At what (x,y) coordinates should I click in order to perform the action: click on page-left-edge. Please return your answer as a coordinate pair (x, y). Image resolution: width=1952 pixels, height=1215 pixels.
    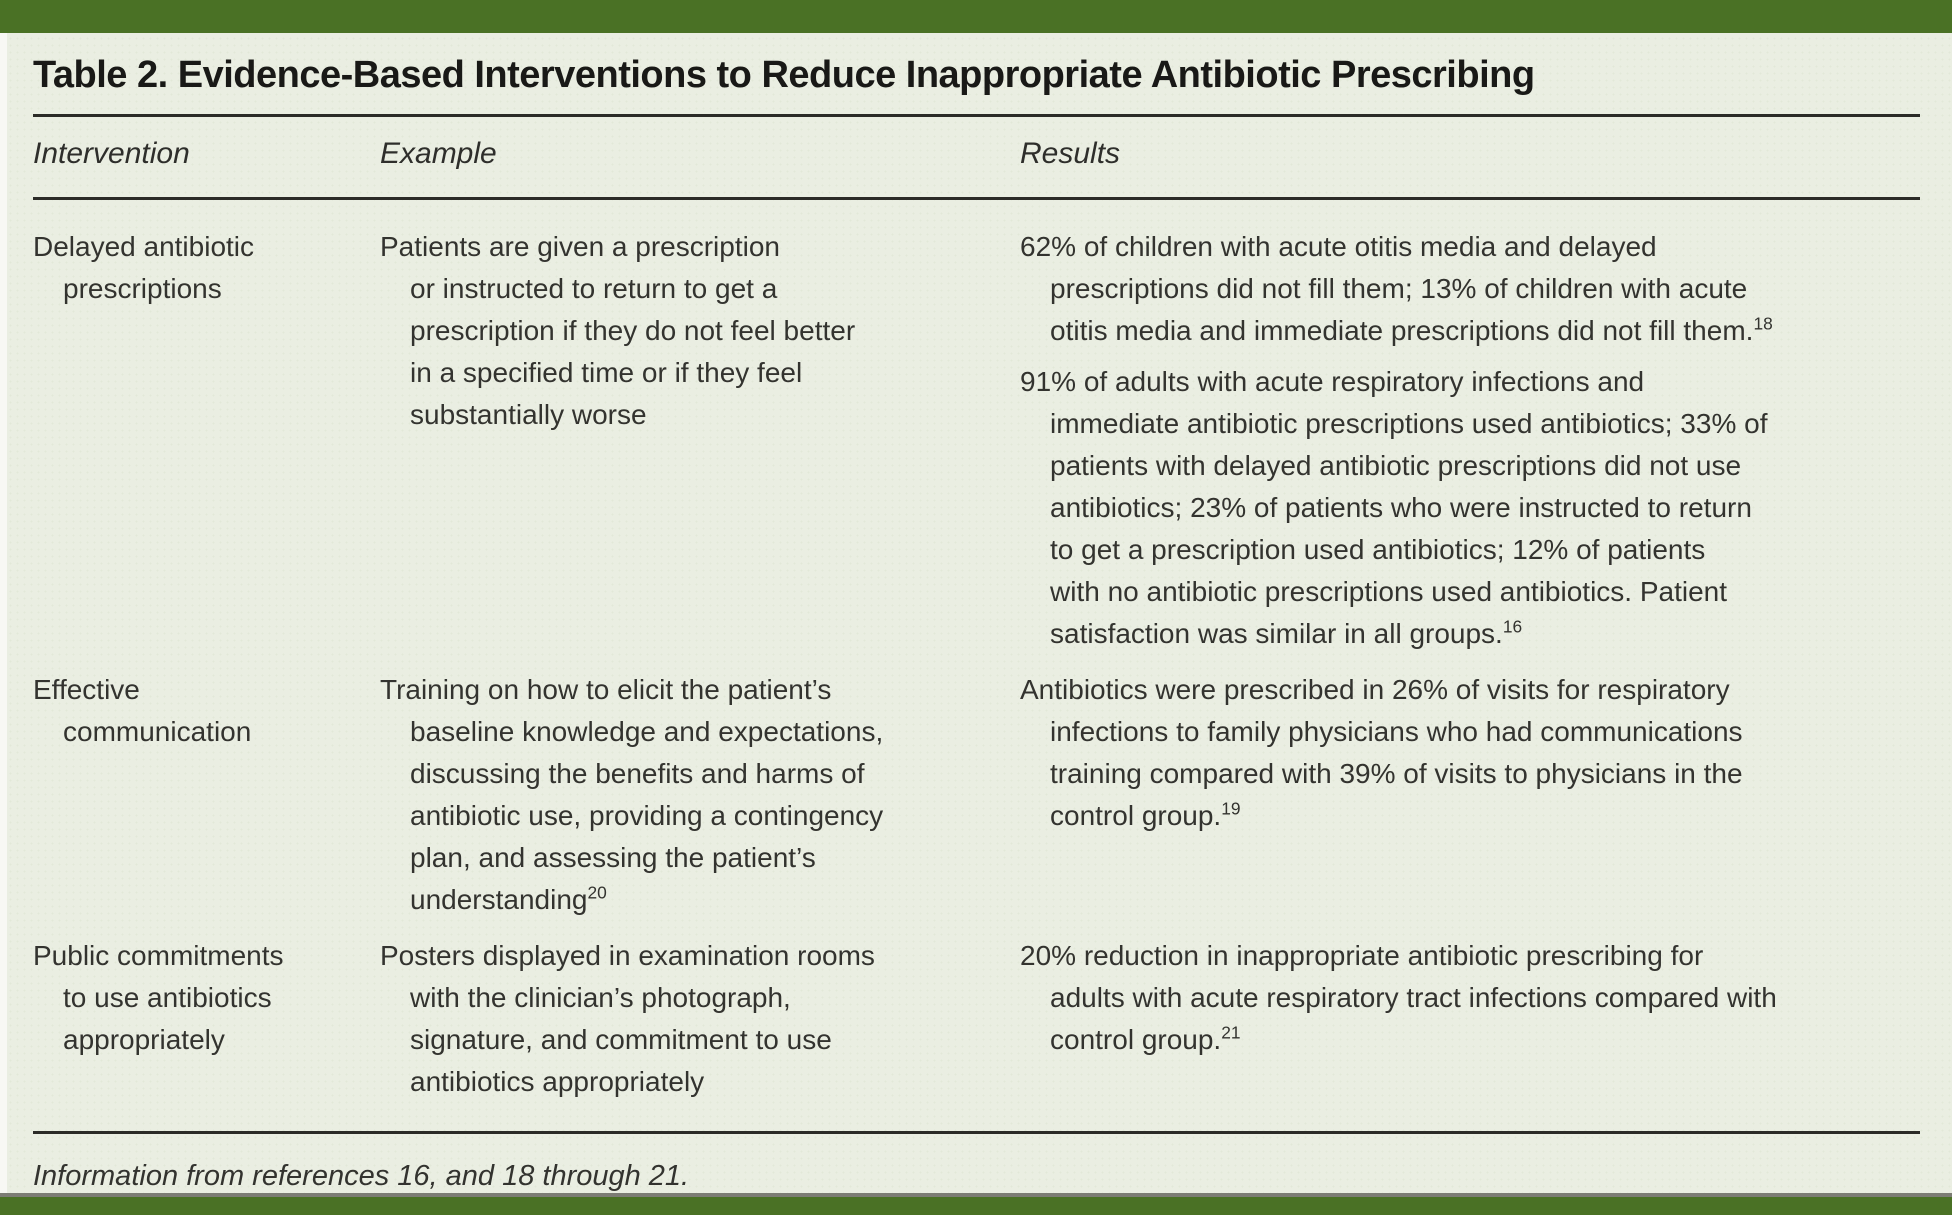
    Looking at the image, I should click on (3, 613).